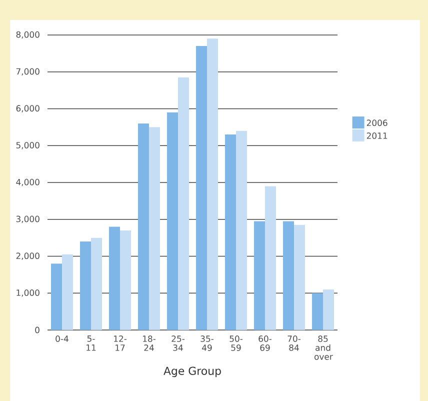 Image resolution: width=428 pixels, height=401 pixels. Describe the element at coordinates (377, 135) in the screenshot. I see `legend-label: 2011` at that location.